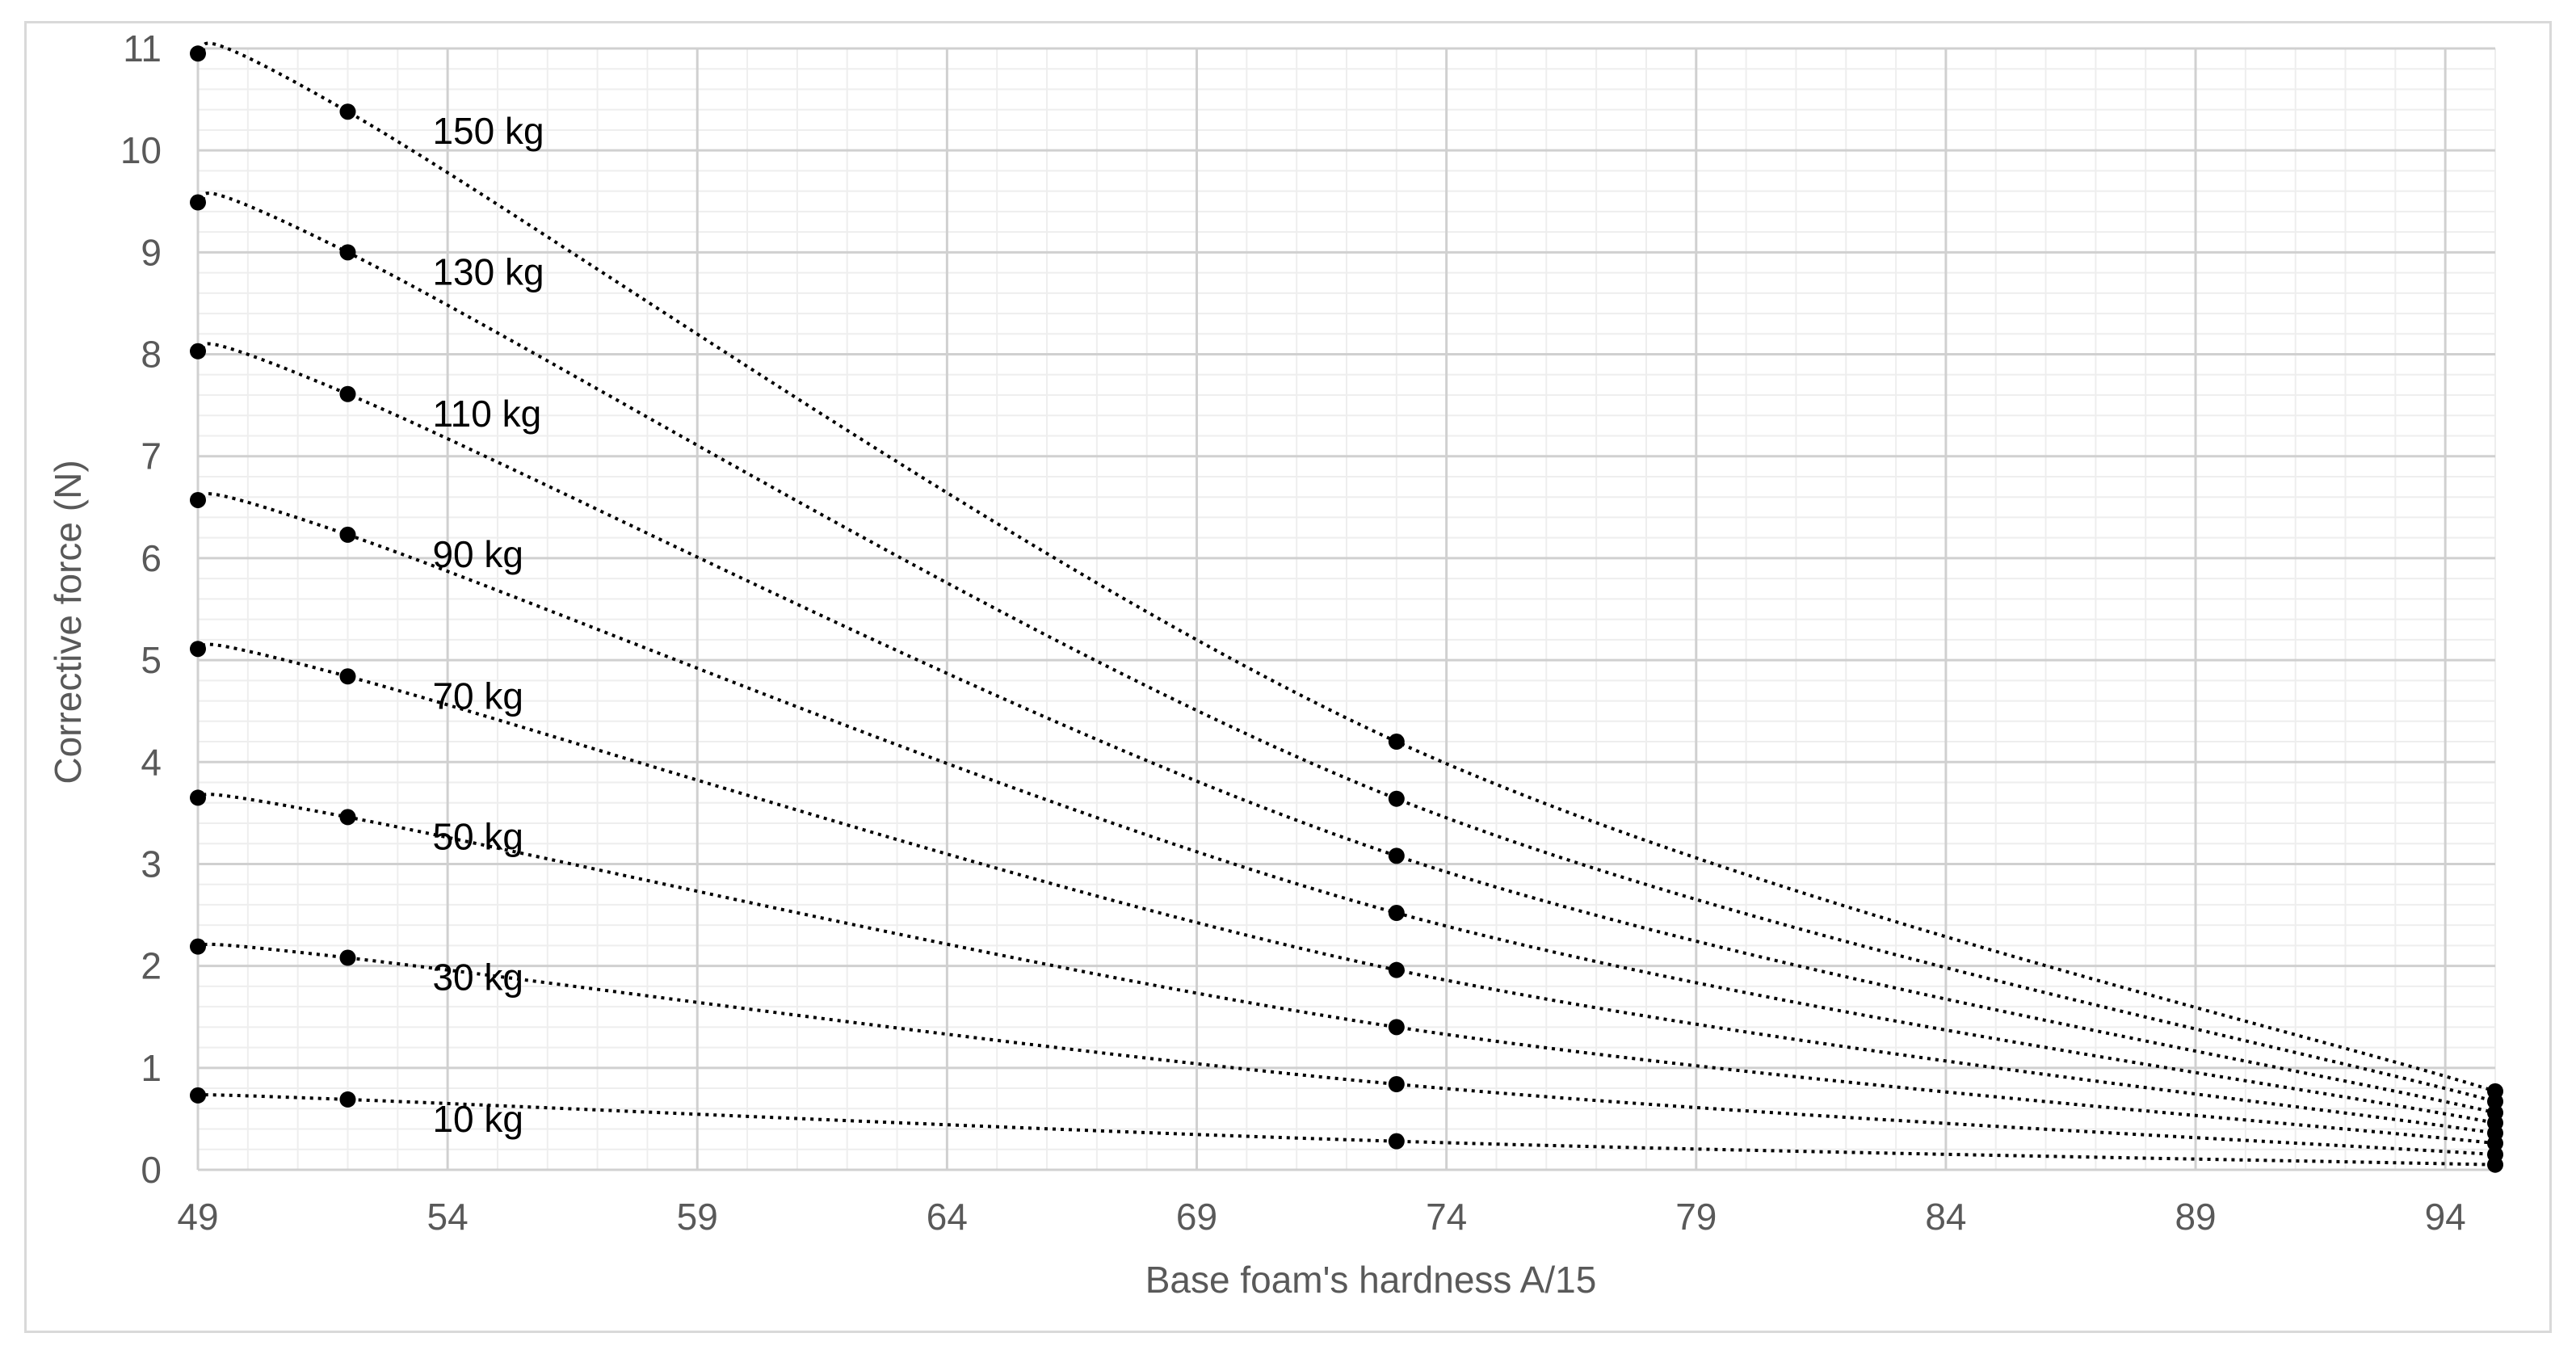  What do you see at coordinates (697, 1217) in the screenshot?
I see `x-tick-label: 59` at bounding box center [697, 1217].